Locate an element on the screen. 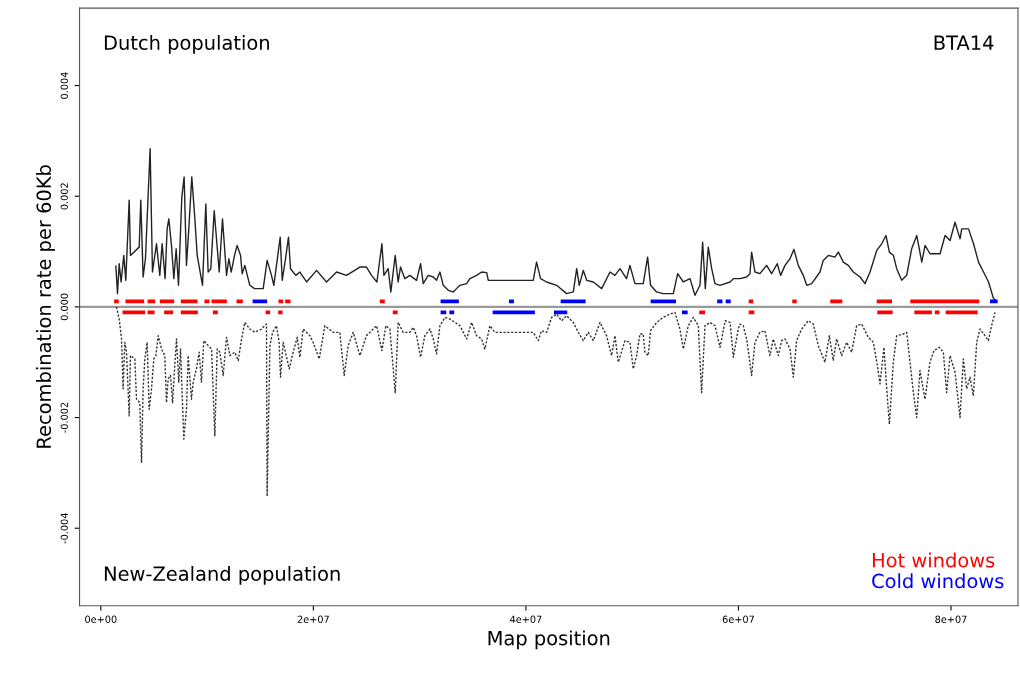 Image resolution: width=1020 pixels, height=673 pixels. x-tick-label: 8e+07 is located at coordinates (951, 619).